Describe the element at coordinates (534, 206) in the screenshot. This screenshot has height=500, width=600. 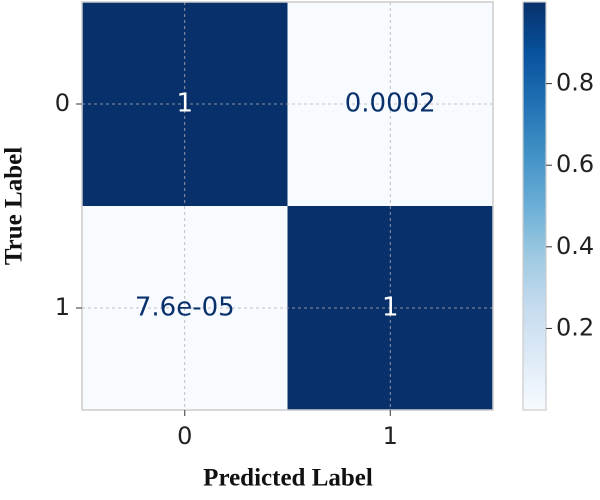
I see `colorbar` at that location.